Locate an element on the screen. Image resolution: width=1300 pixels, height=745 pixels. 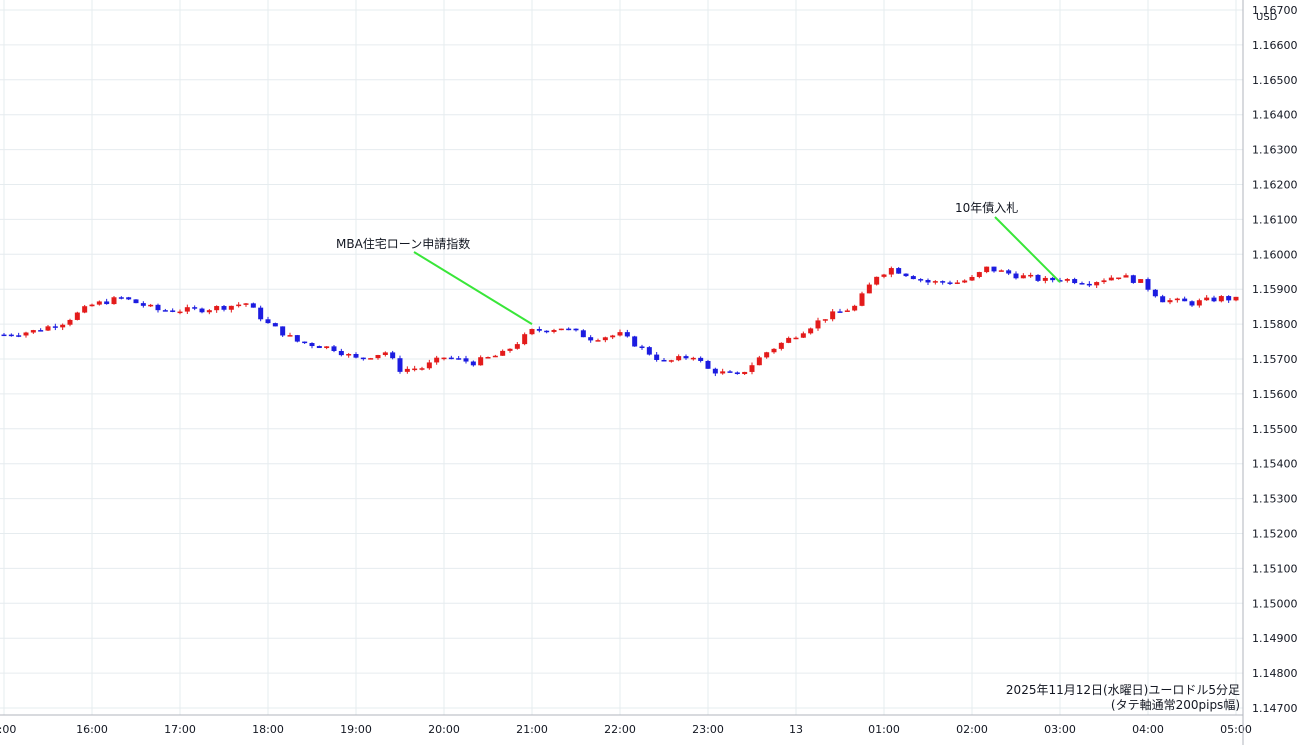
annotation-pointer-line is located at coordinates (473, 288).